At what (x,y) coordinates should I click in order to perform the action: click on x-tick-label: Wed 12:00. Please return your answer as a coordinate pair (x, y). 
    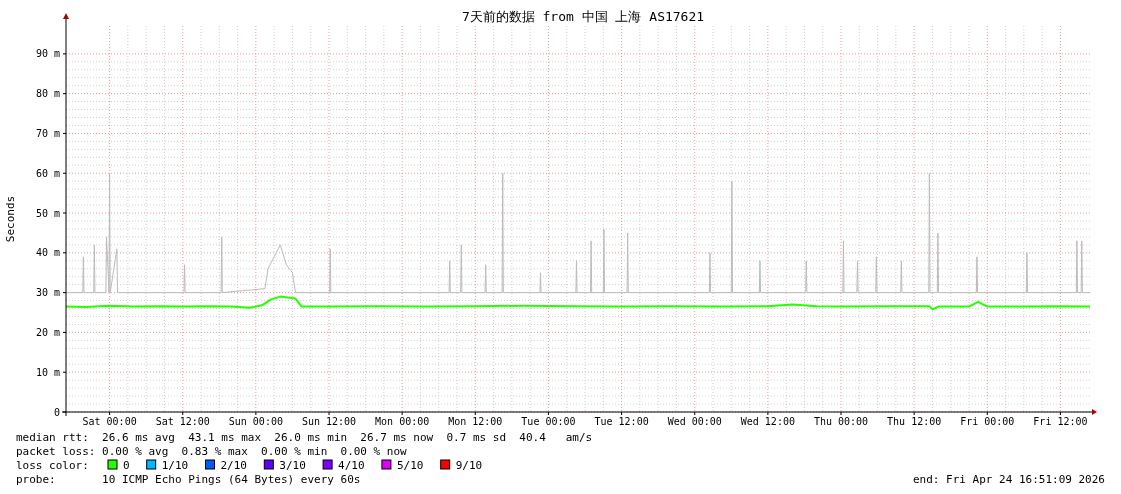
    Looking at the image, I should click on (767, 421).